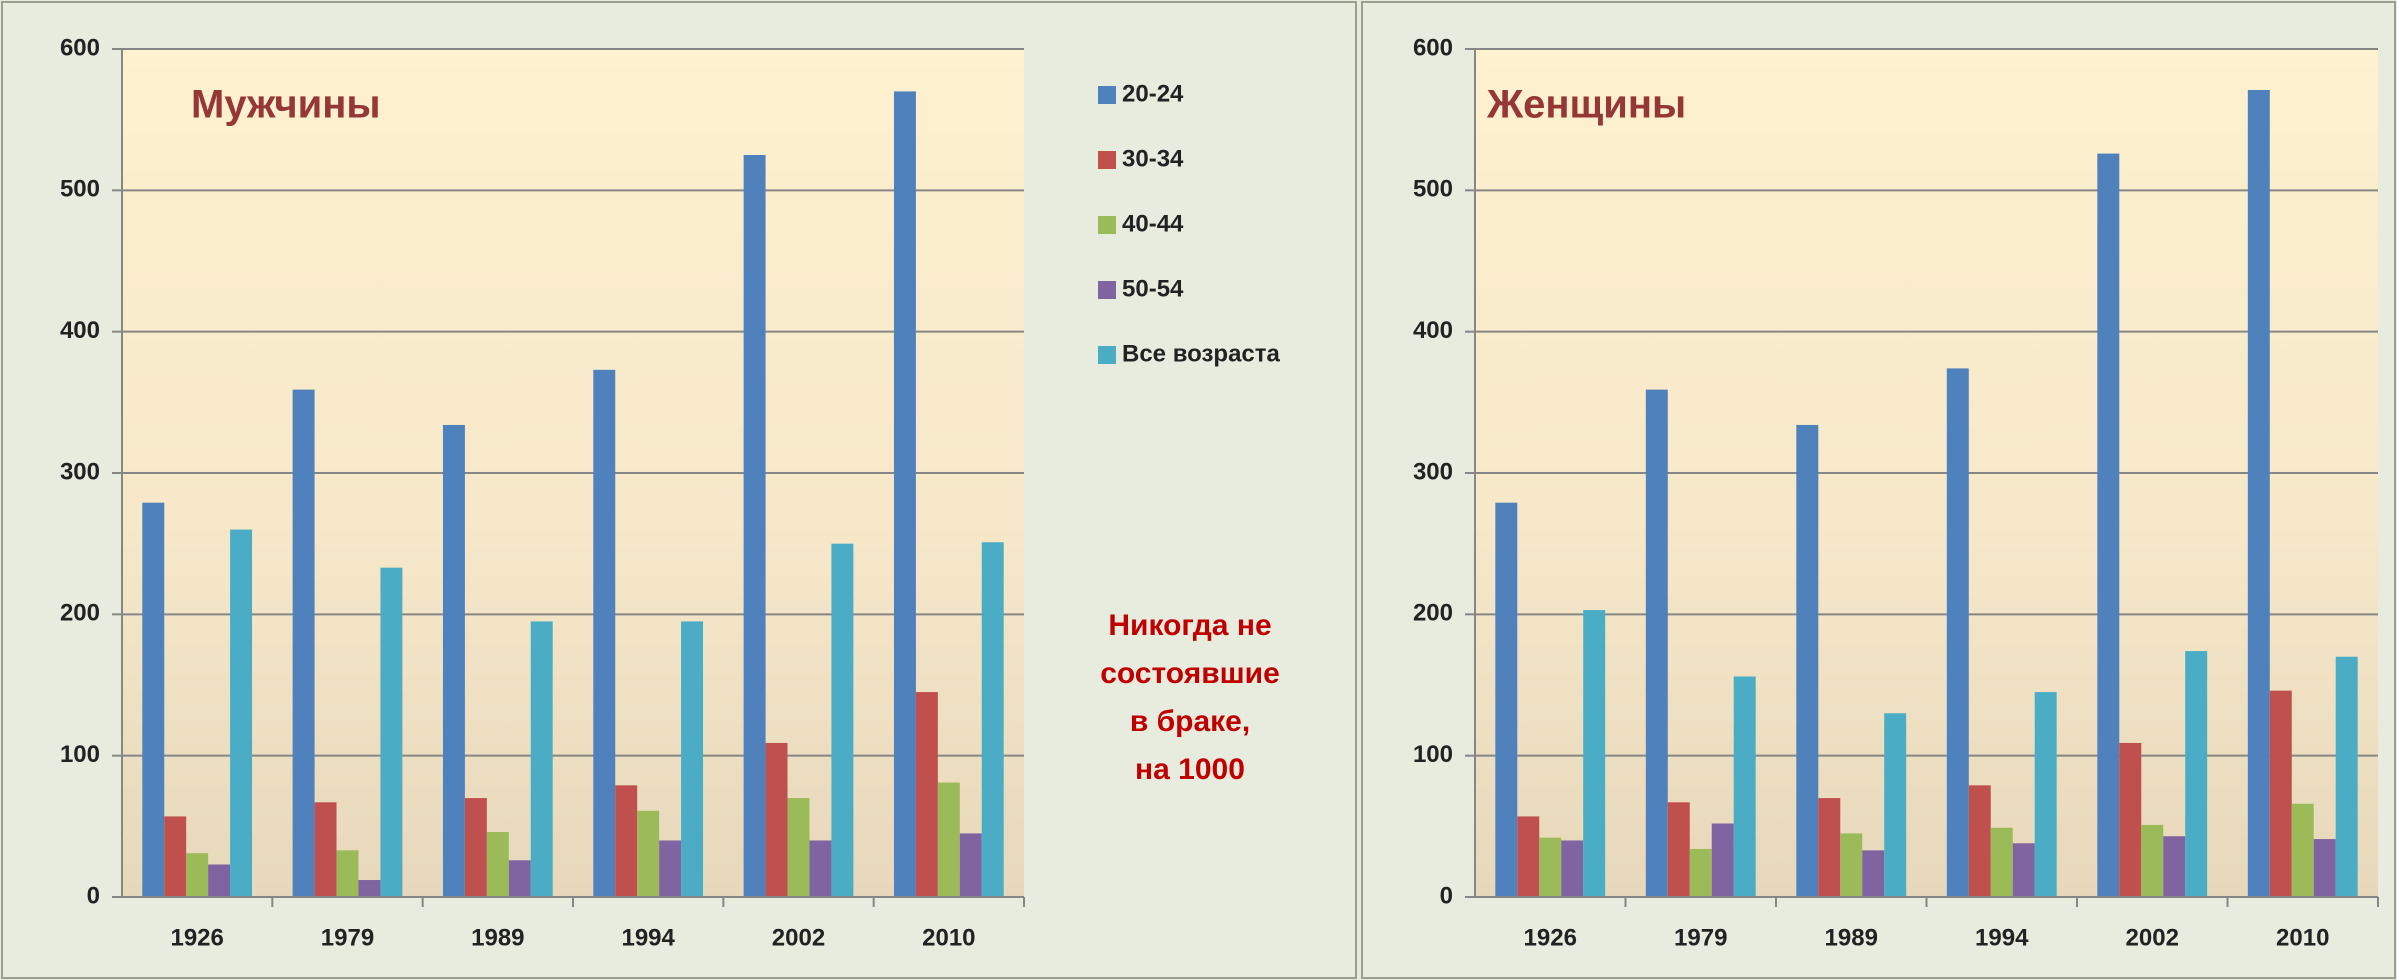 The height and width of the screenshot is (980, 2397). Describe the element at coordinates (1153, 288) in the screenshot. I see `legend-label: 50-54` at that location.